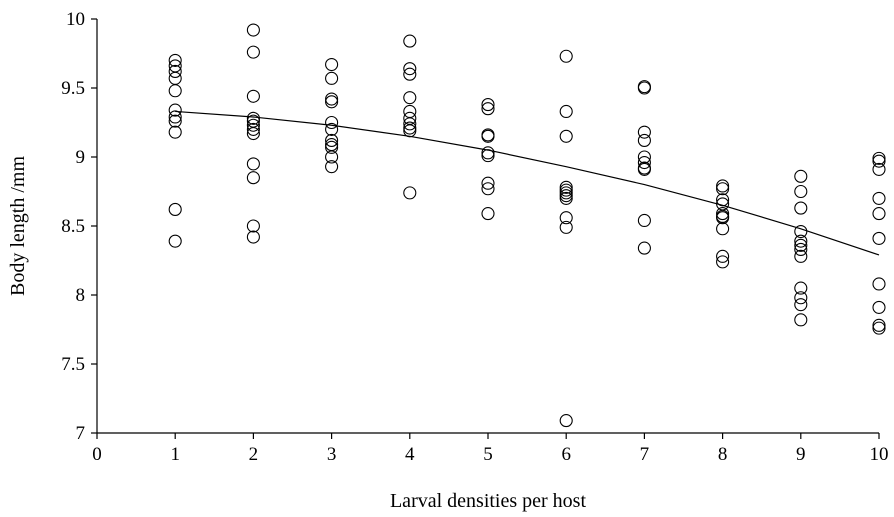 This screenshot has width=894, height=517. Describe the element at coordinates (645, 454) in the screenshot. I see `x-tick-label: 7` at that location.